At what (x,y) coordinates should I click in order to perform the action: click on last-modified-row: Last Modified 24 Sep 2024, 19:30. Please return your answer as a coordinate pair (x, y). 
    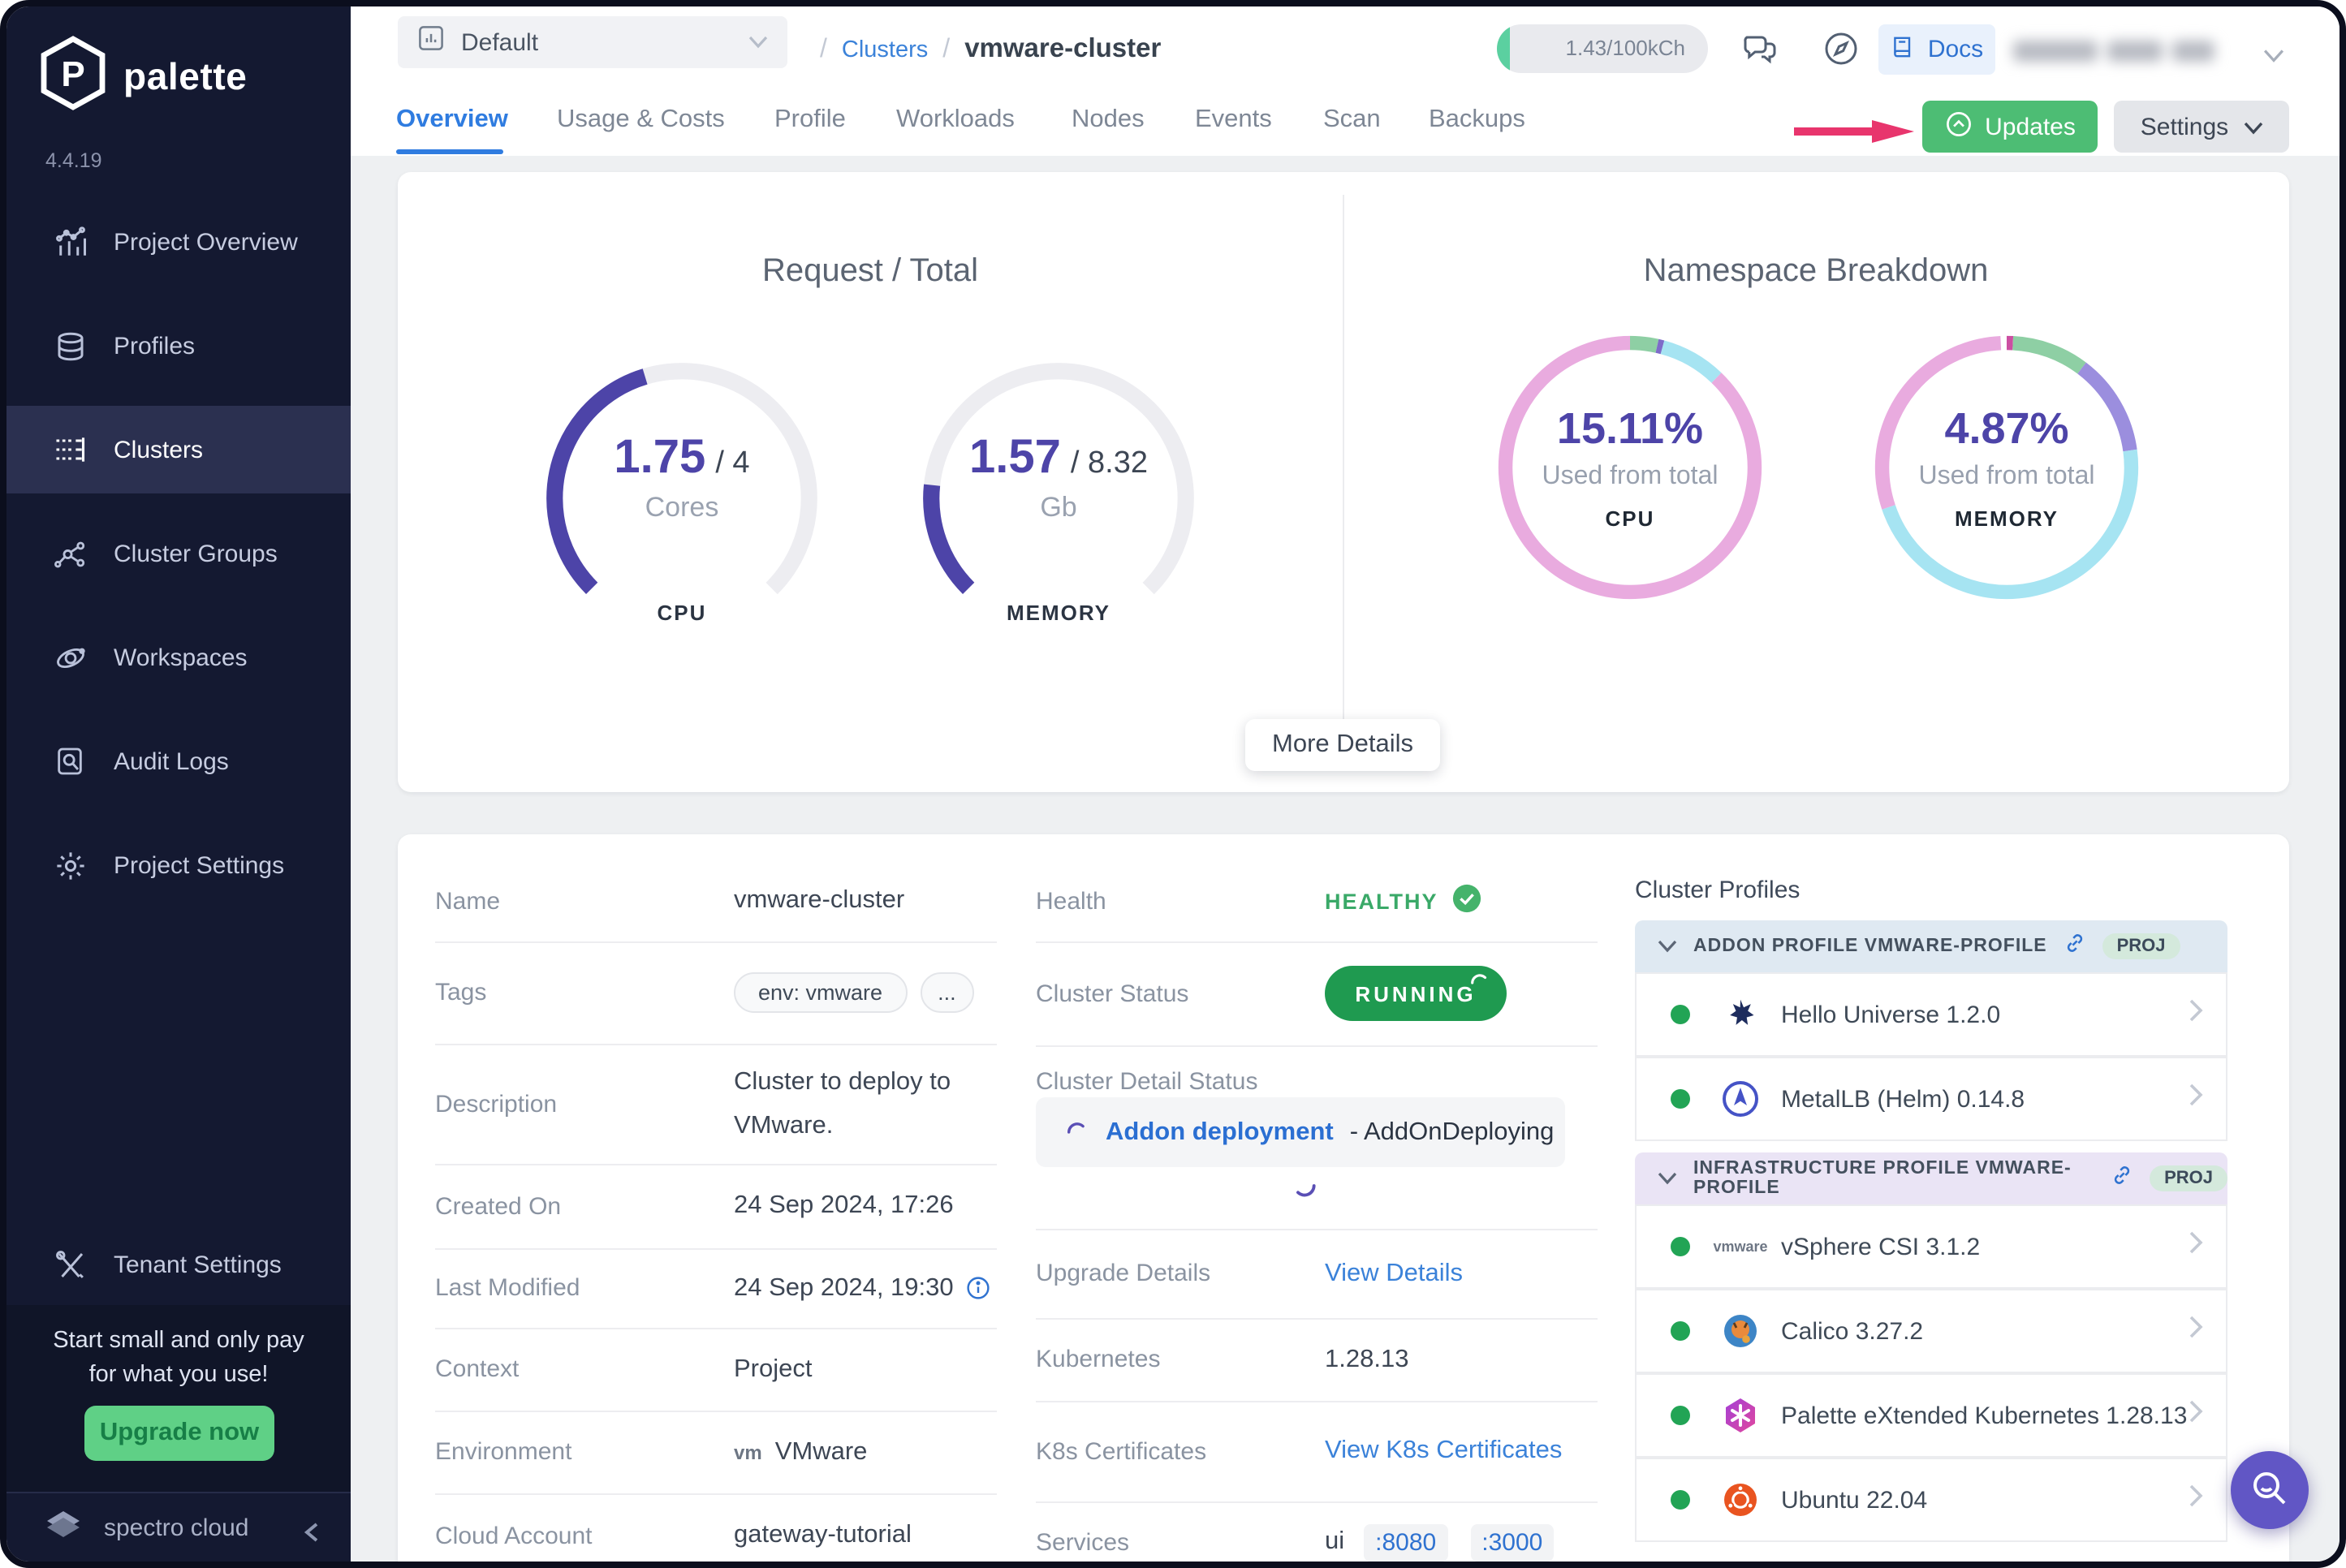
    Looking at the image, I should click on (716, 1288).